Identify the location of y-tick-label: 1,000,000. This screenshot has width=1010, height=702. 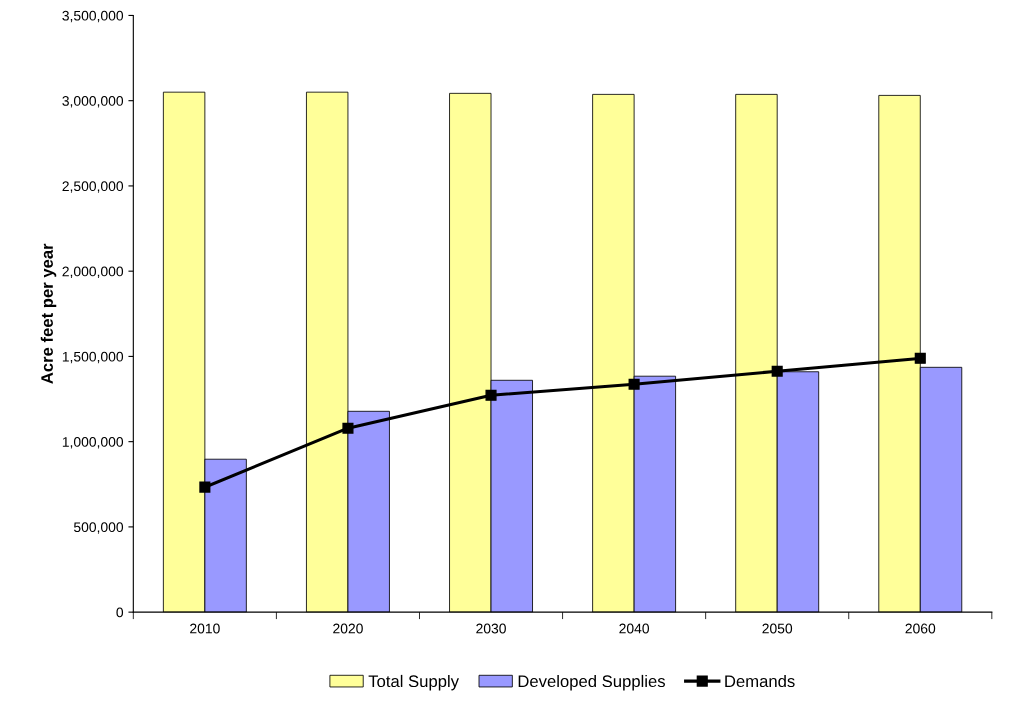
(93, 442).